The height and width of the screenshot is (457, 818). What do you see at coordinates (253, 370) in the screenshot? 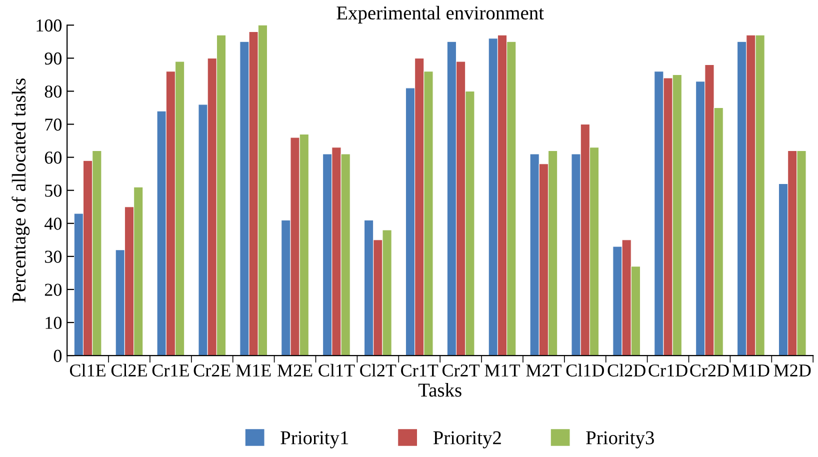
I see `x-tick-label: M1E` at bounding box center [253, 370].